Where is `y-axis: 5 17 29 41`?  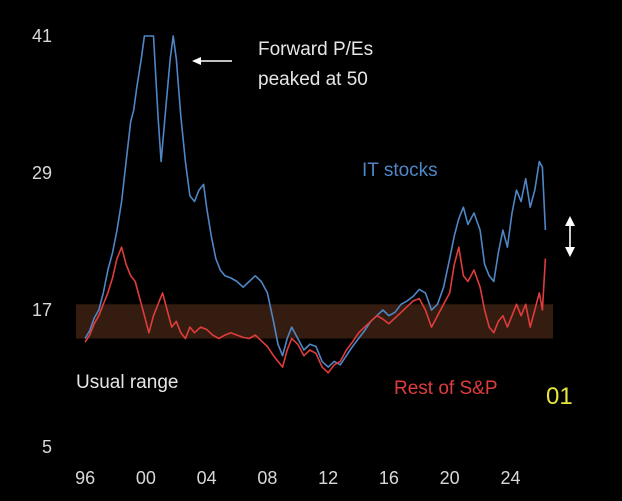
y-axis: 5 17 29 41 is located at coordinates (42, 241).